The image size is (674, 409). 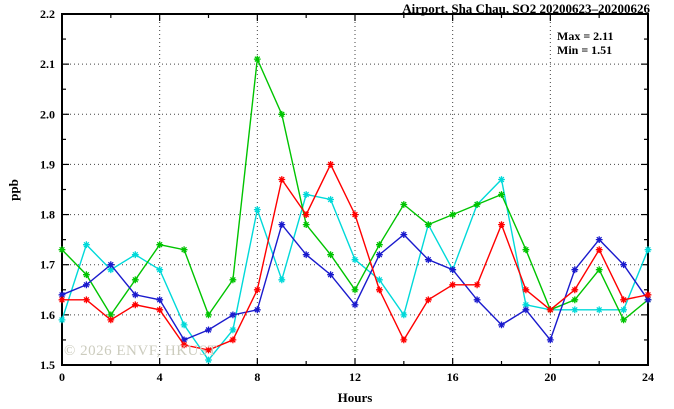 What do you see at coordinates (47, 265) in the screenshot?
I see `y-tick-label: 1.7` at bounding box center [47, 265].